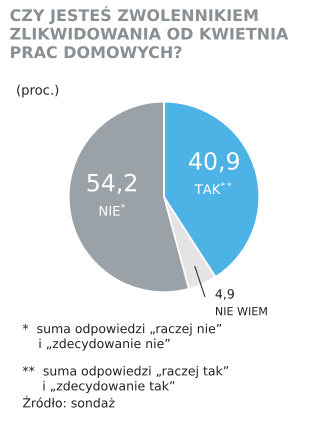 This screenshot has width=320, height=423. I want to click on text: Źródło: sondaż, so click(68, 402).